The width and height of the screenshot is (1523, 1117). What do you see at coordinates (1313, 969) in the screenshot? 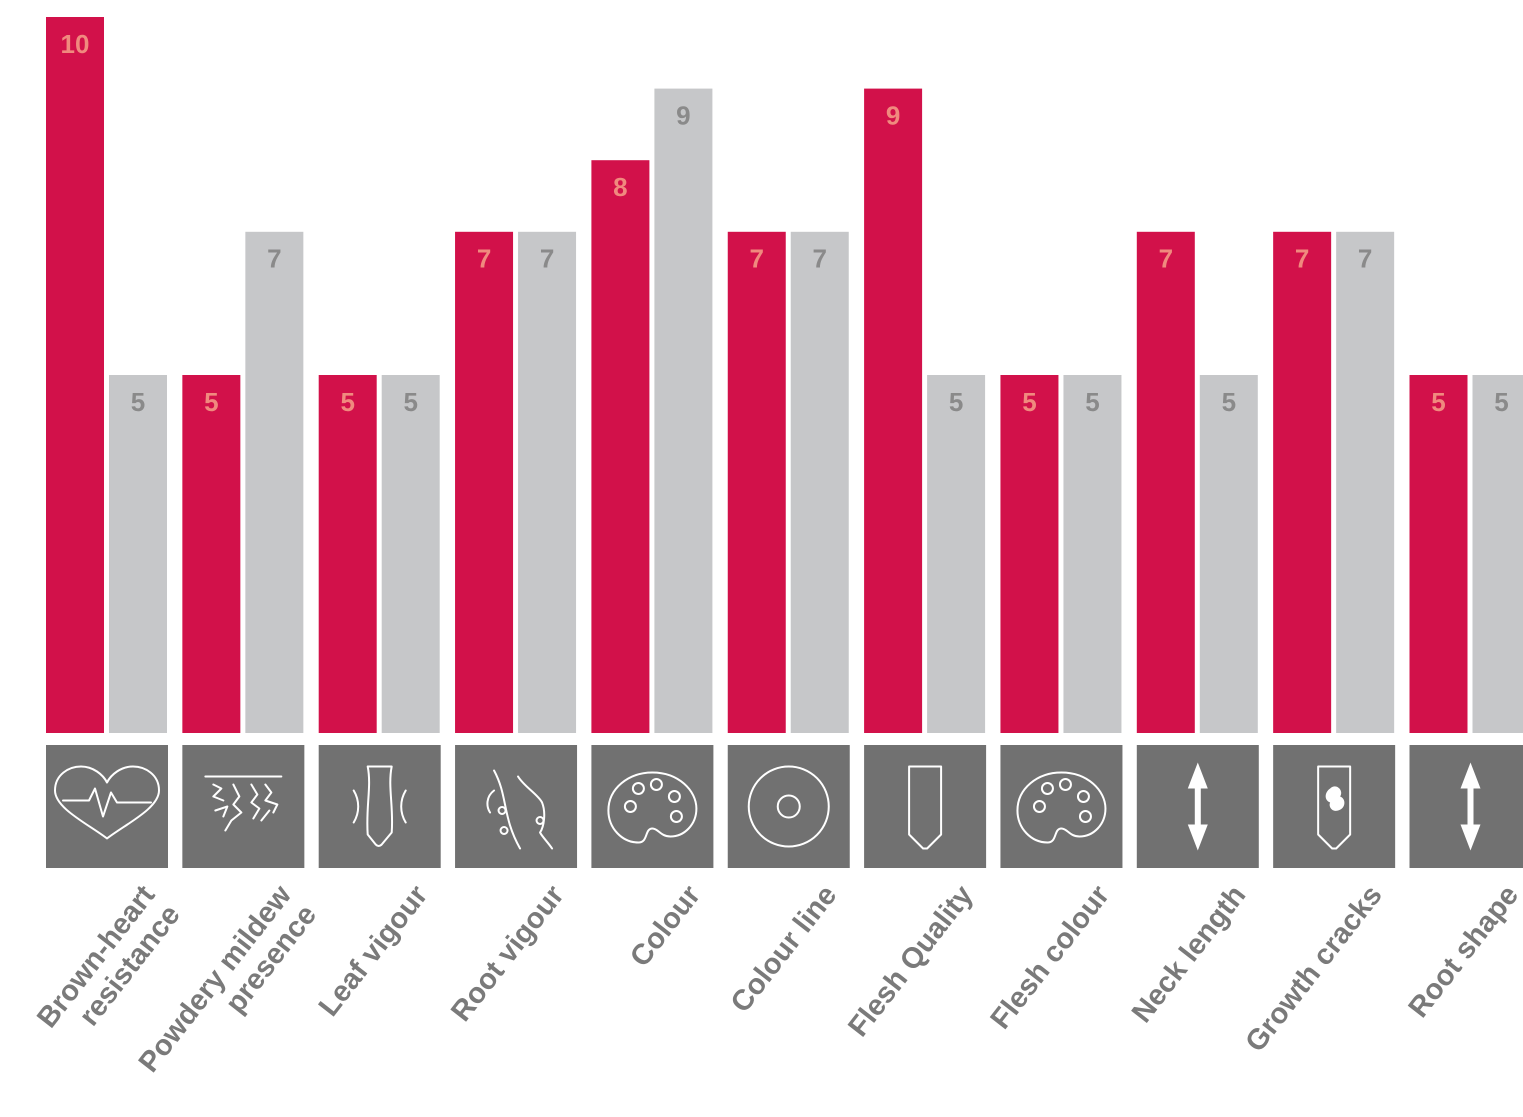
I see `x-tick-label: Growth cracks` at bounding box center [1313, 969].